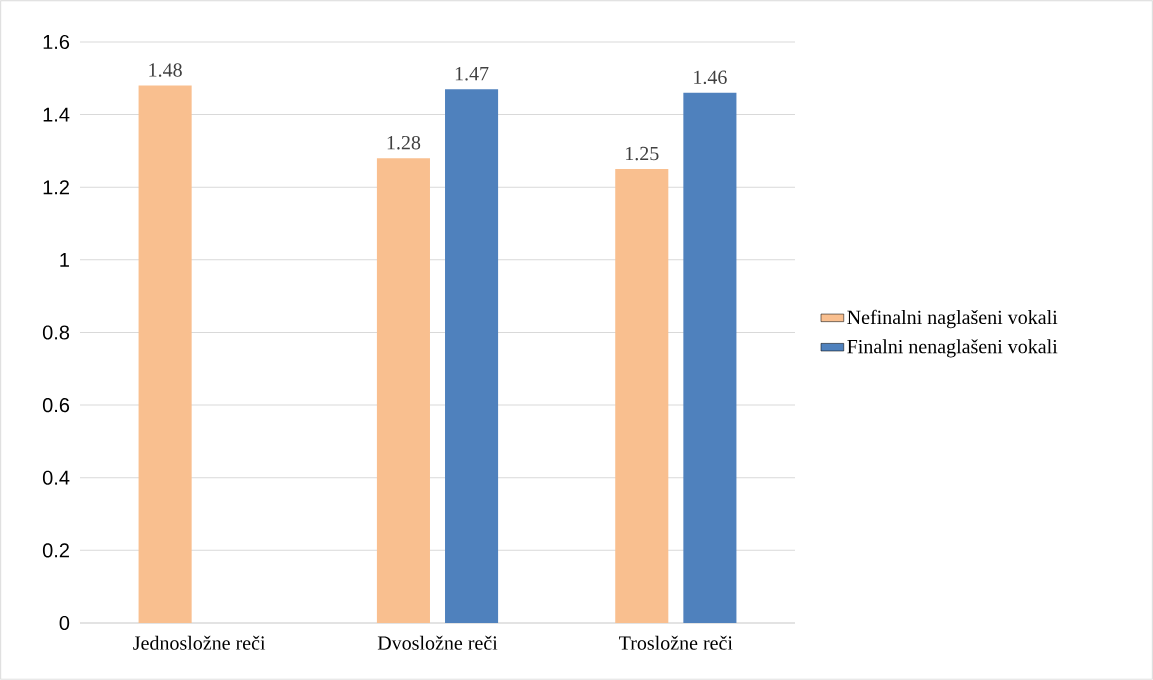 The width and height of the screenshot is (1153, 680). Describe the element at coordinates (56, 405) in the screenshot. I see `y-tick-label: 0.6` at that location.